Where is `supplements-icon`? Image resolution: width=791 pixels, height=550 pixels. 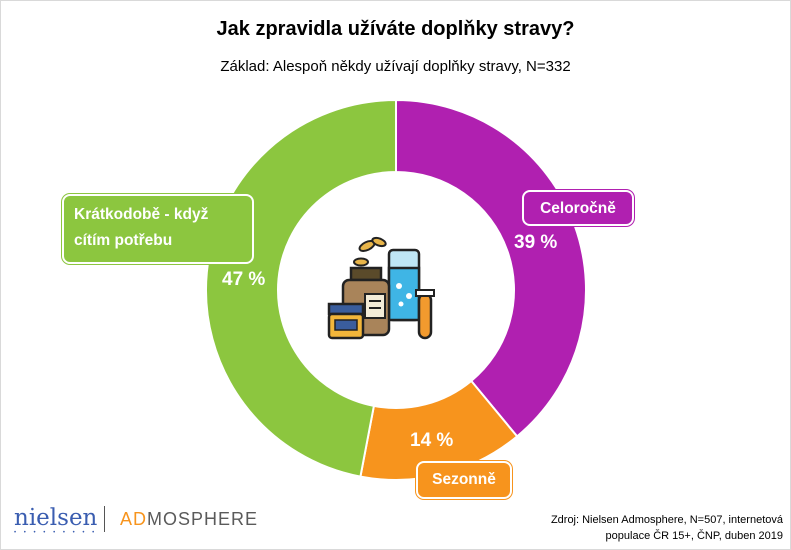
supplements-icon is located at coordinates (381, 288).